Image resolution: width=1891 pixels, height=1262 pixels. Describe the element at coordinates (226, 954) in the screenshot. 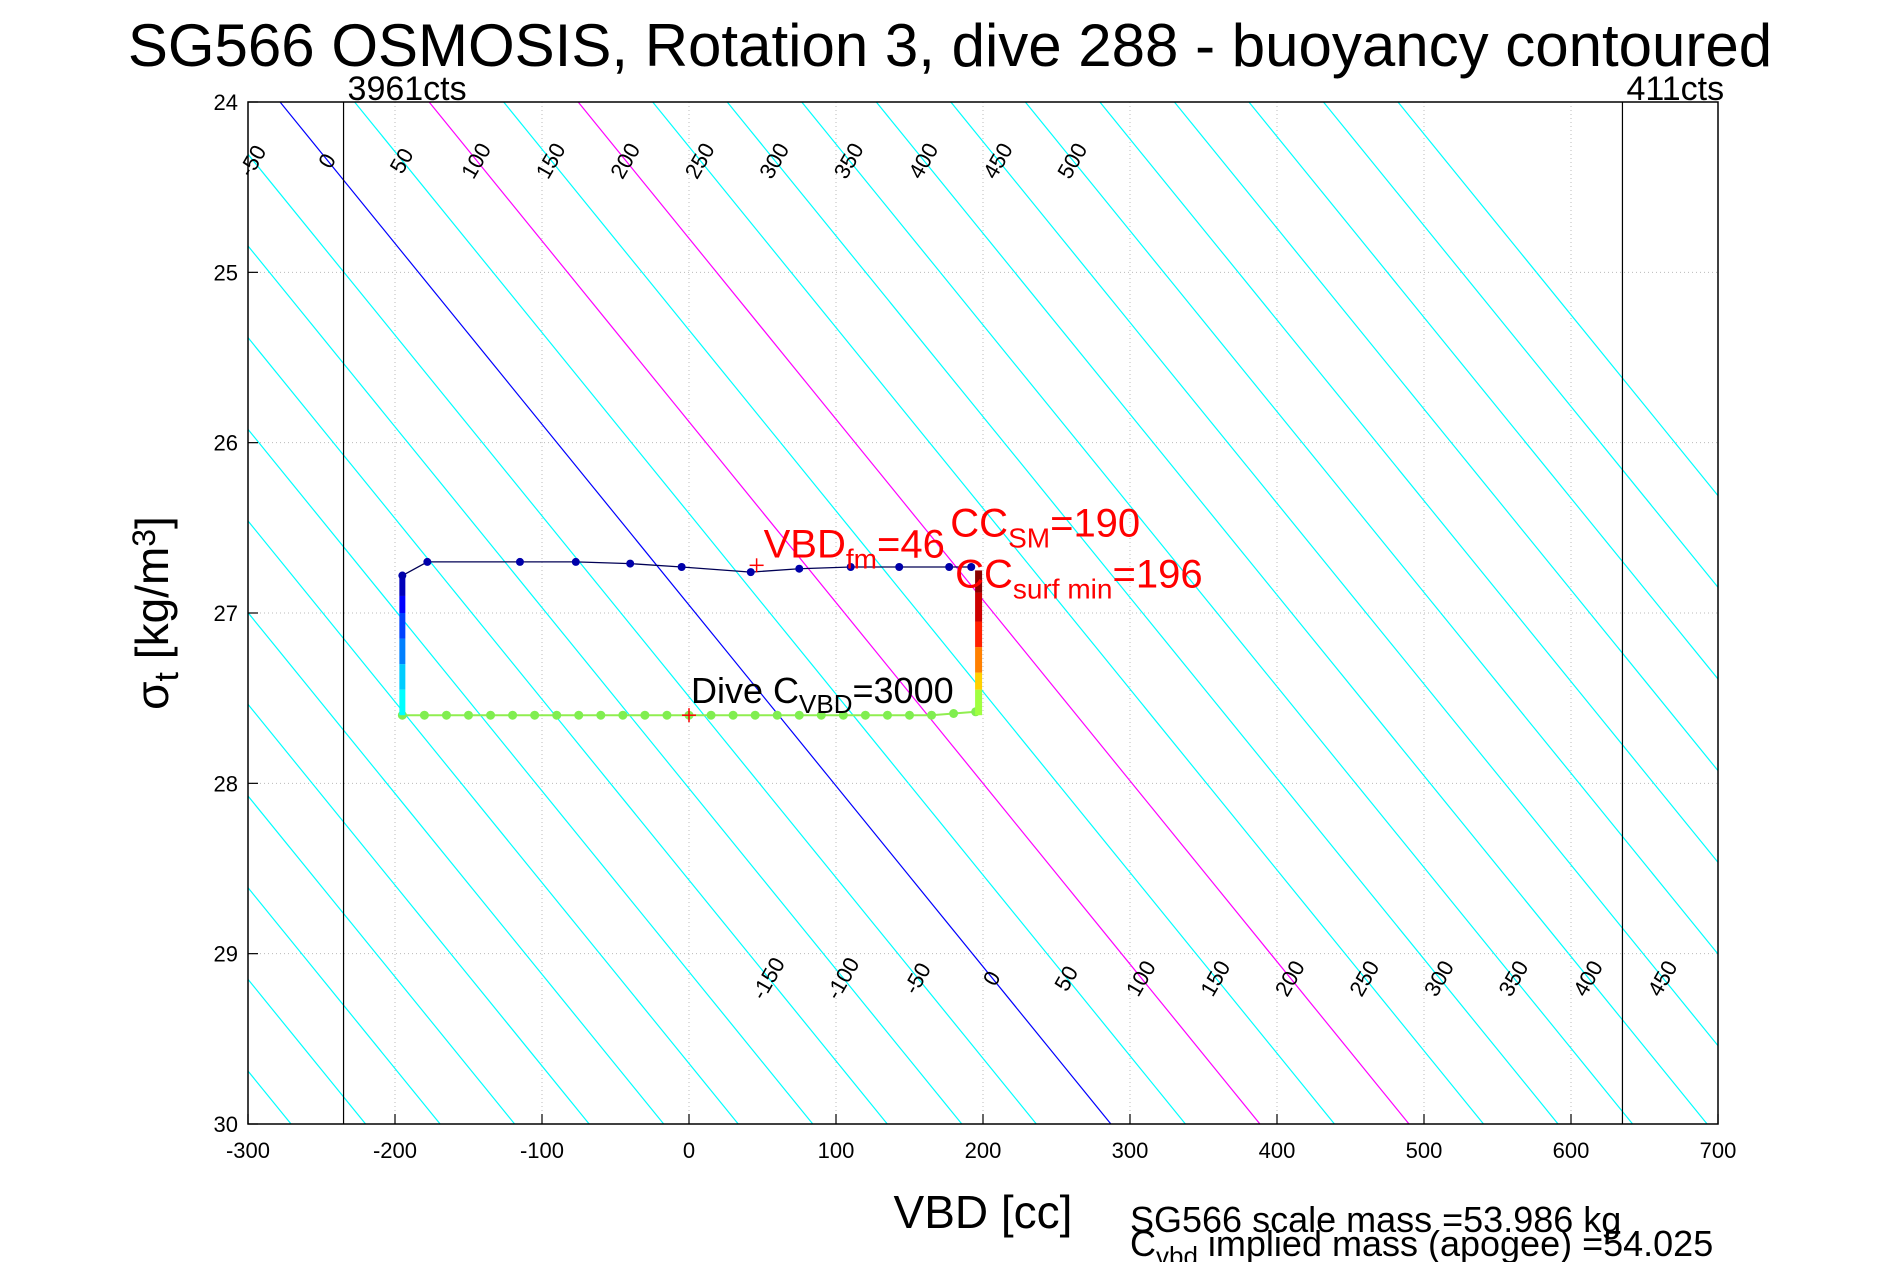

I see `y-tick-label: 29` at that location.